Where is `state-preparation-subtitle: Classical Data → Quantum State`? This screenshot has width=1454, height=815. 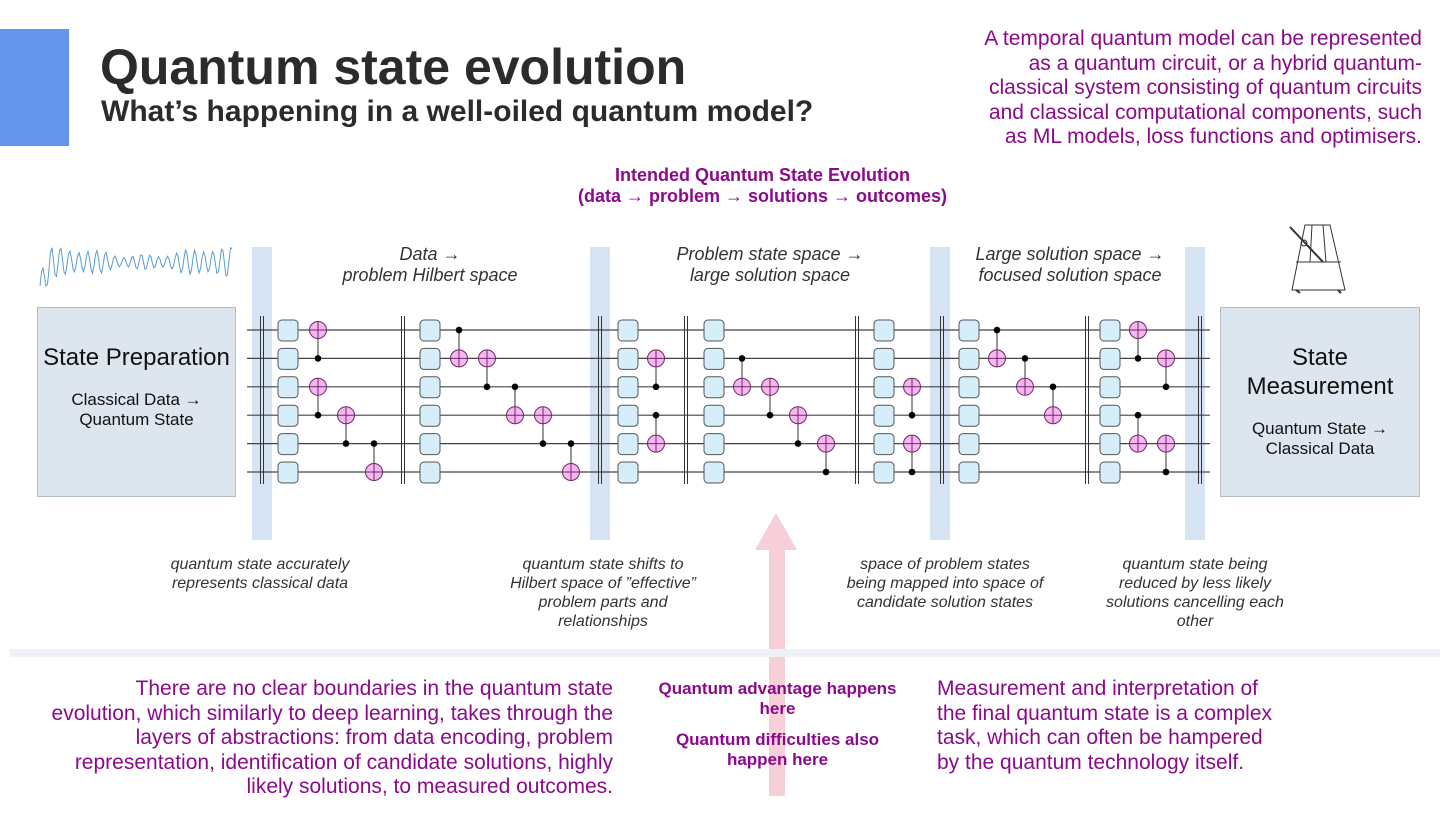 state-preparation-subtitle: Classical Data → Quantum State is located at coordinates (136, 409).